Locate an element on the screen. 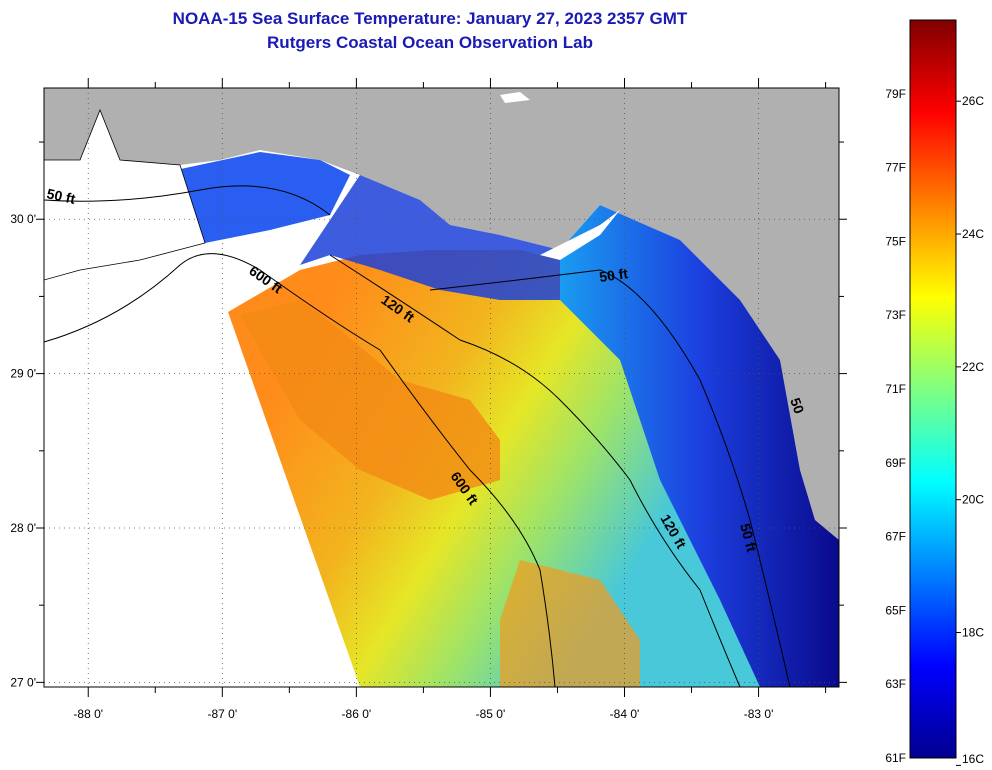  colorbar-f-label: 69F is located at coordinates (895, 463).